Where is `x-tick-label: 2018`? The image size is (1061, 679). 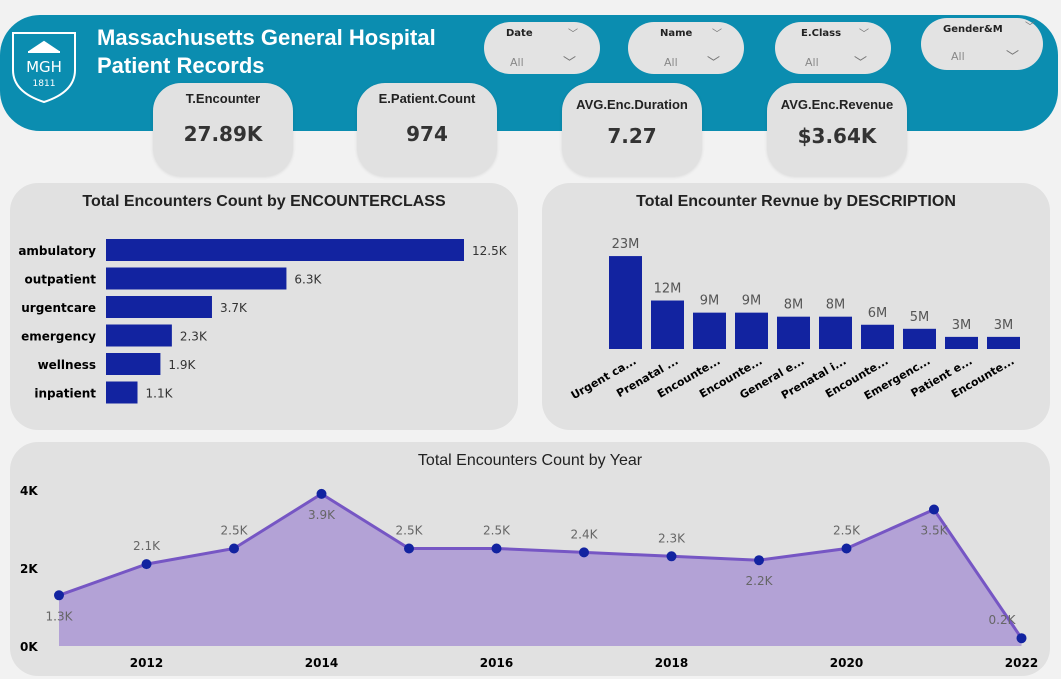 x-tick-label: 2018 is located at coordinates (671, 663).